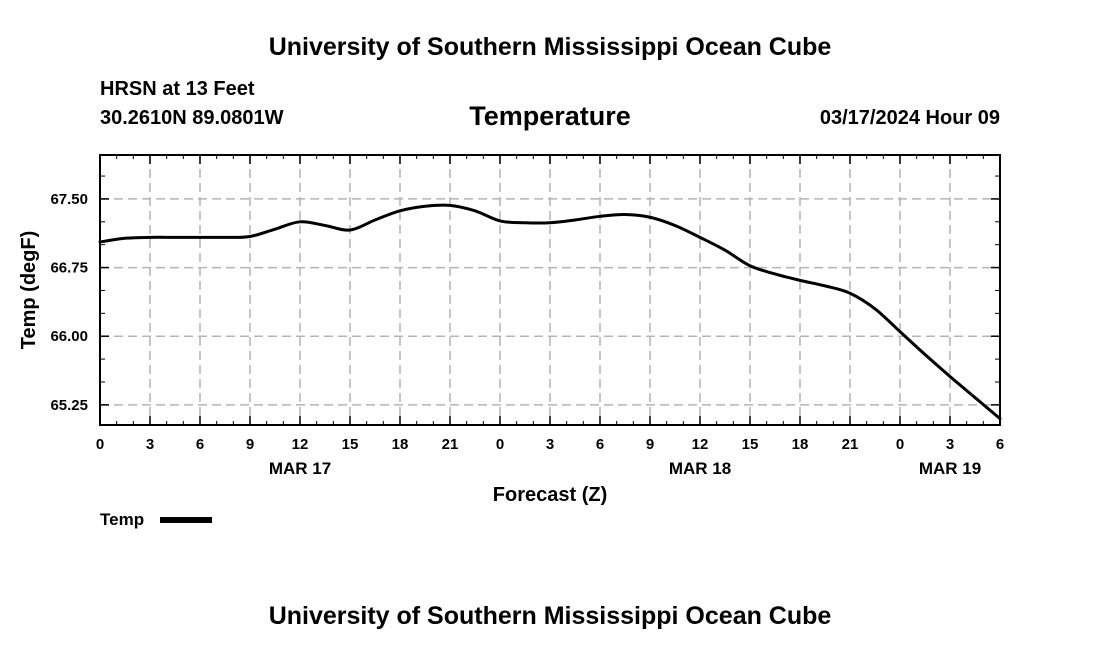  I want to click on legend-label: Temp, so click(122, 519).